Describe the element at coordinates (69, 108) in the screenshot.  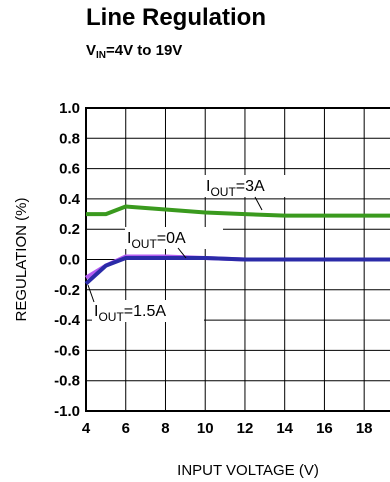
I see `y-tick-label: 1.0` at that location.